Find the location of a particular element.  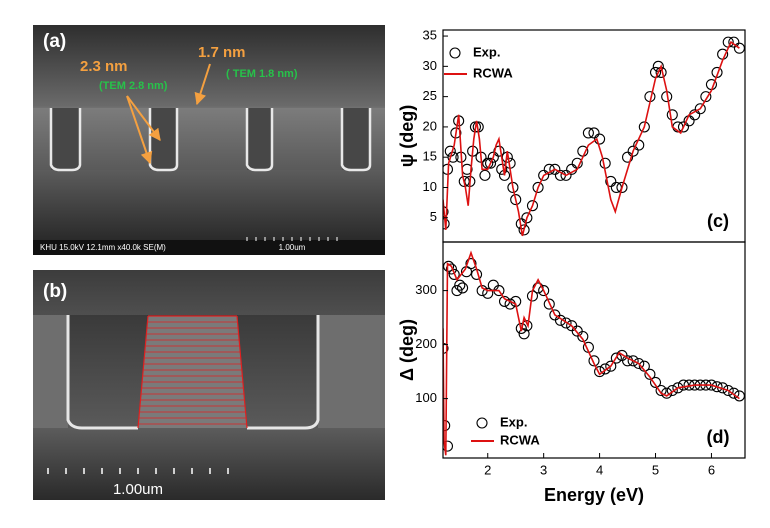

model-line is located at coordinates (591, 138).